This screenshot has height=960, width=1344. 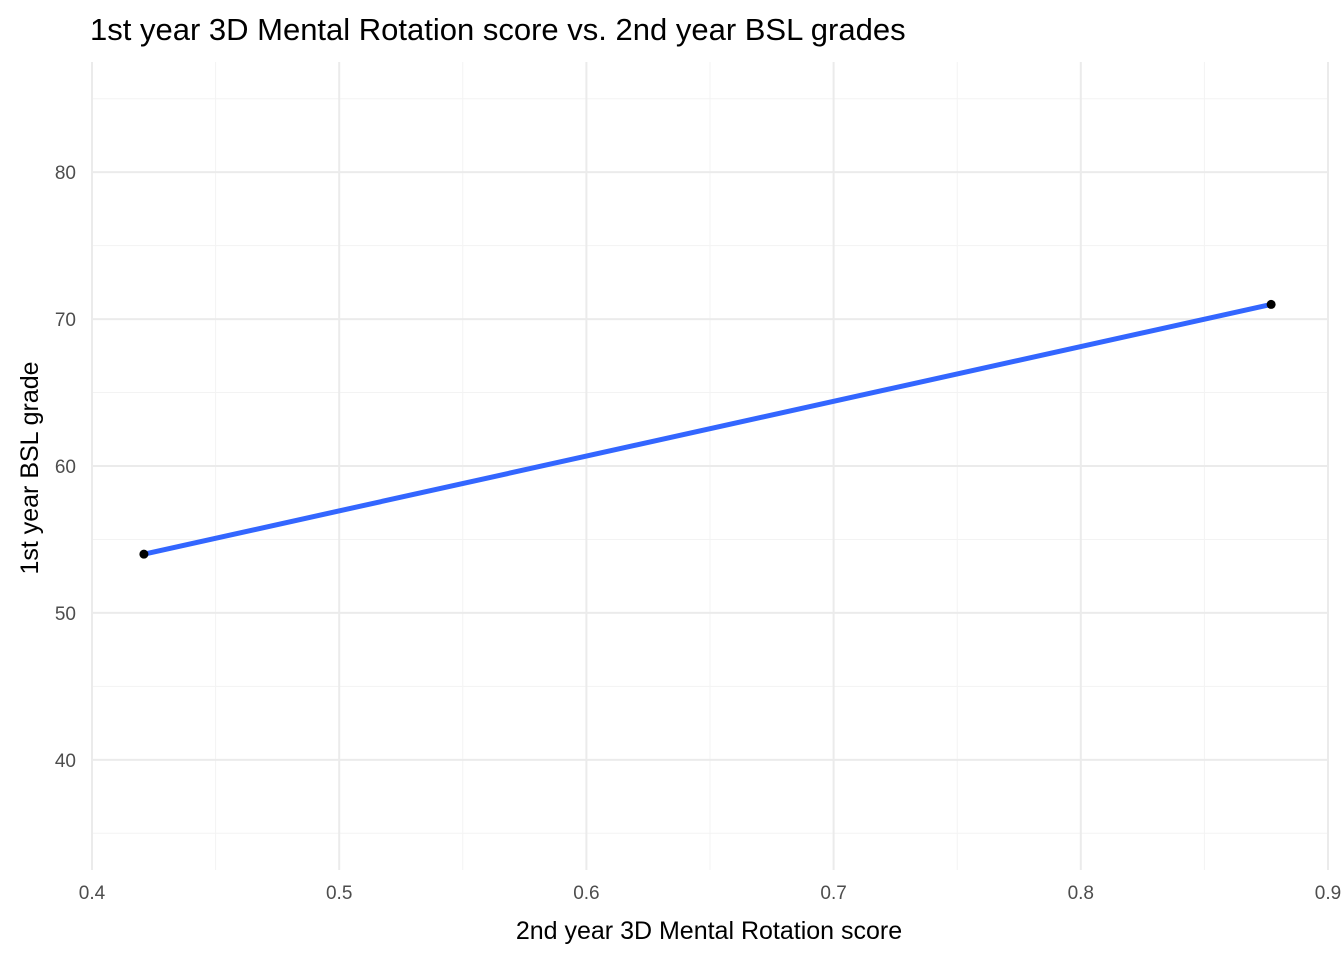 I want to click on x-tick-label: 0.5, so click(x=339, y=893).